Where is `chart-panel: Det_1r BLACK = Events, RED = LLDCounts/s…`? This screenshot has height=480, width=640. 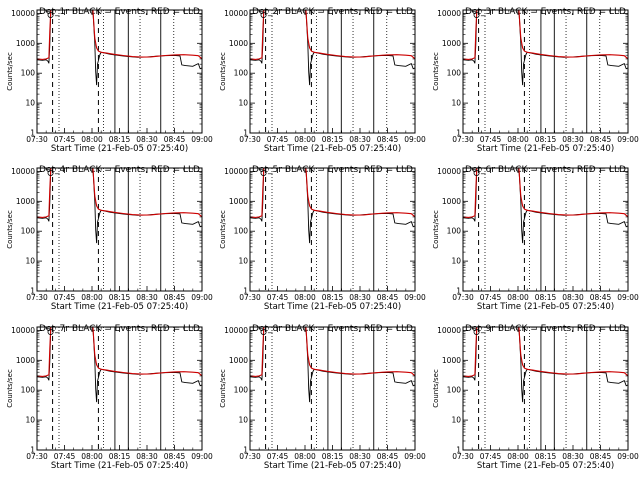 chart-panel: Det_1r BLACK = Events, RED = LLDCounts/s… is located at coordinates (109, 80).